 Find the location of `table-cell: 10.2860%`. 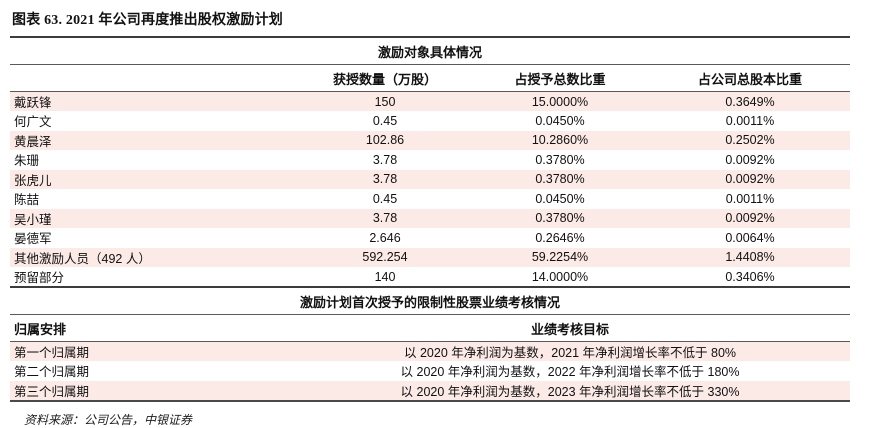

table-cell: 10.2860% is located at coordinates (560, 140).